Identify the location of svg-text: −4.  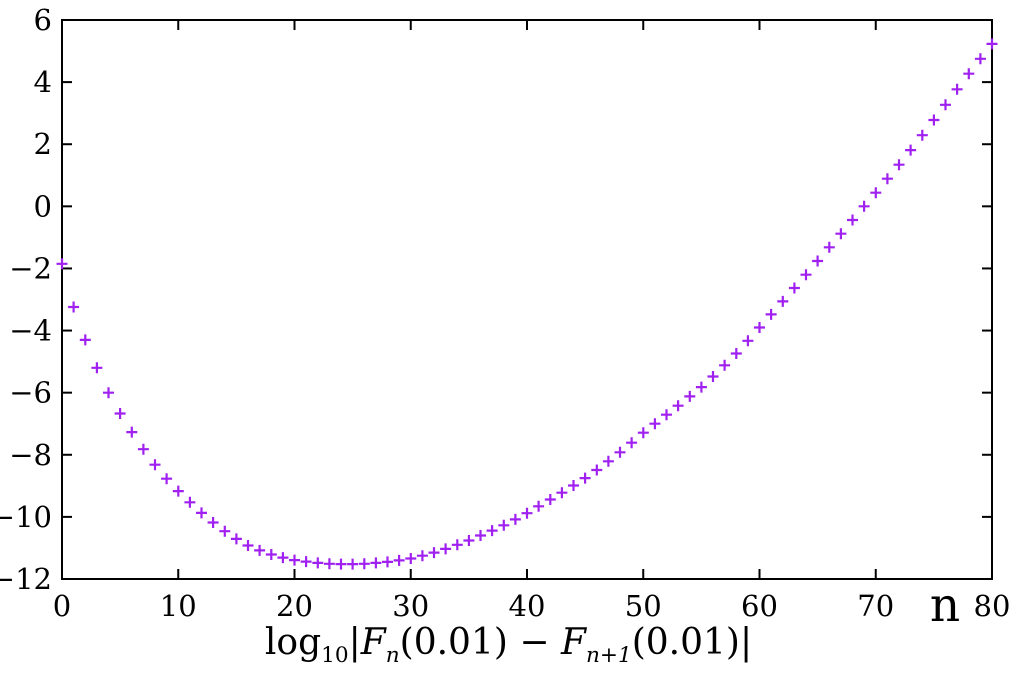
(30, 331).